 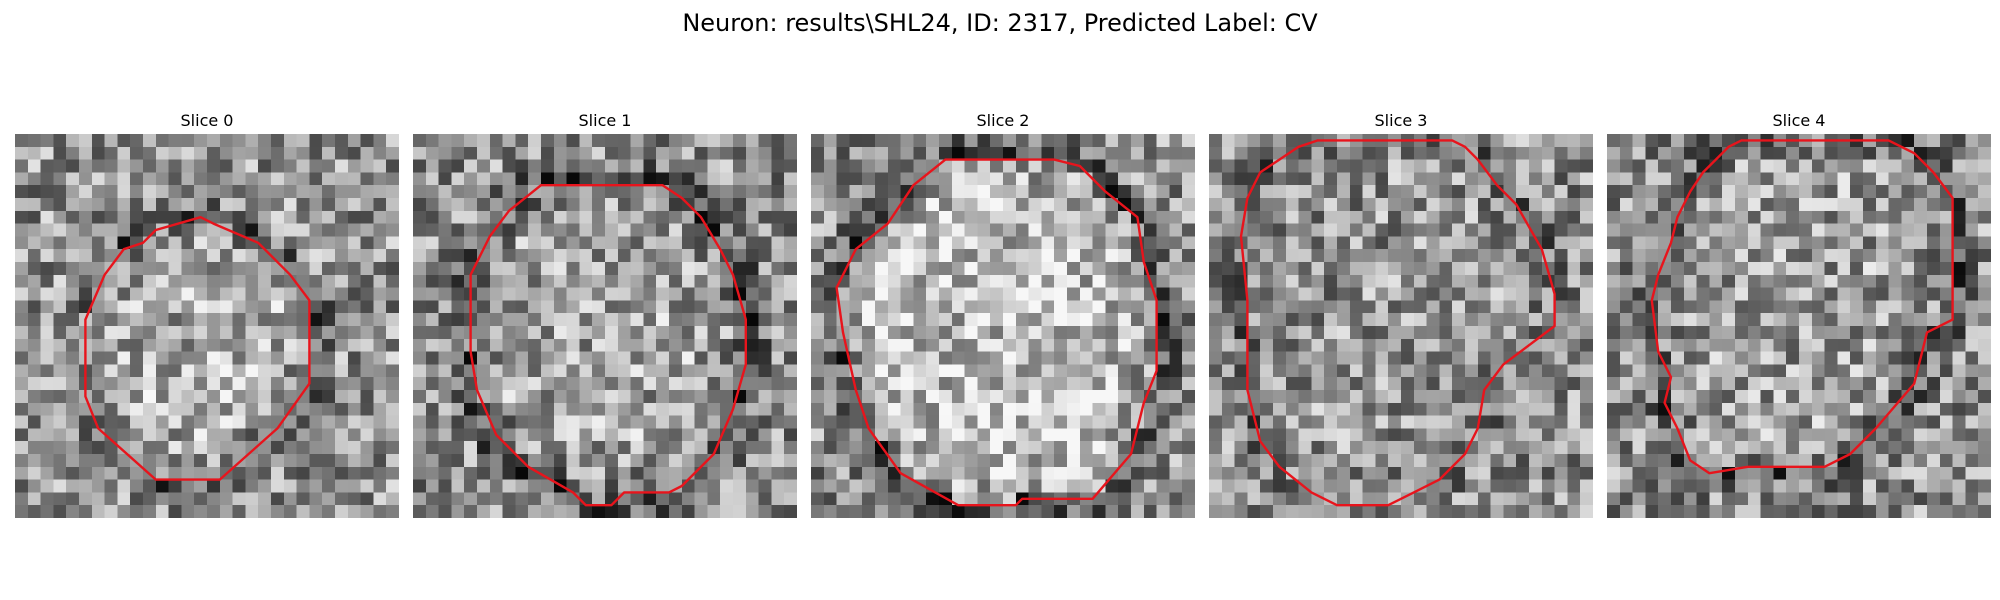 I want to click on slice-title-0: Slice 0, so click(x=207, y=120).